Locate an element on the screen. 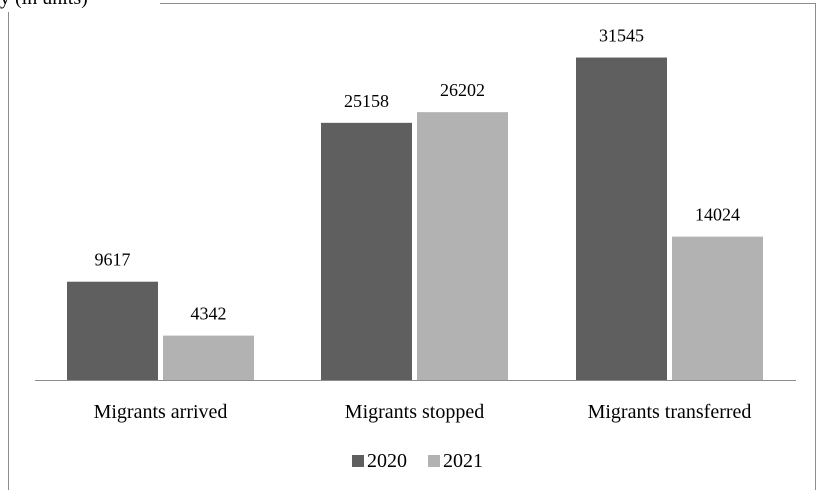 The image size is (816, 495). data-label-migrants-transferred-2020: 31545 is located at coordinates (621, 36).